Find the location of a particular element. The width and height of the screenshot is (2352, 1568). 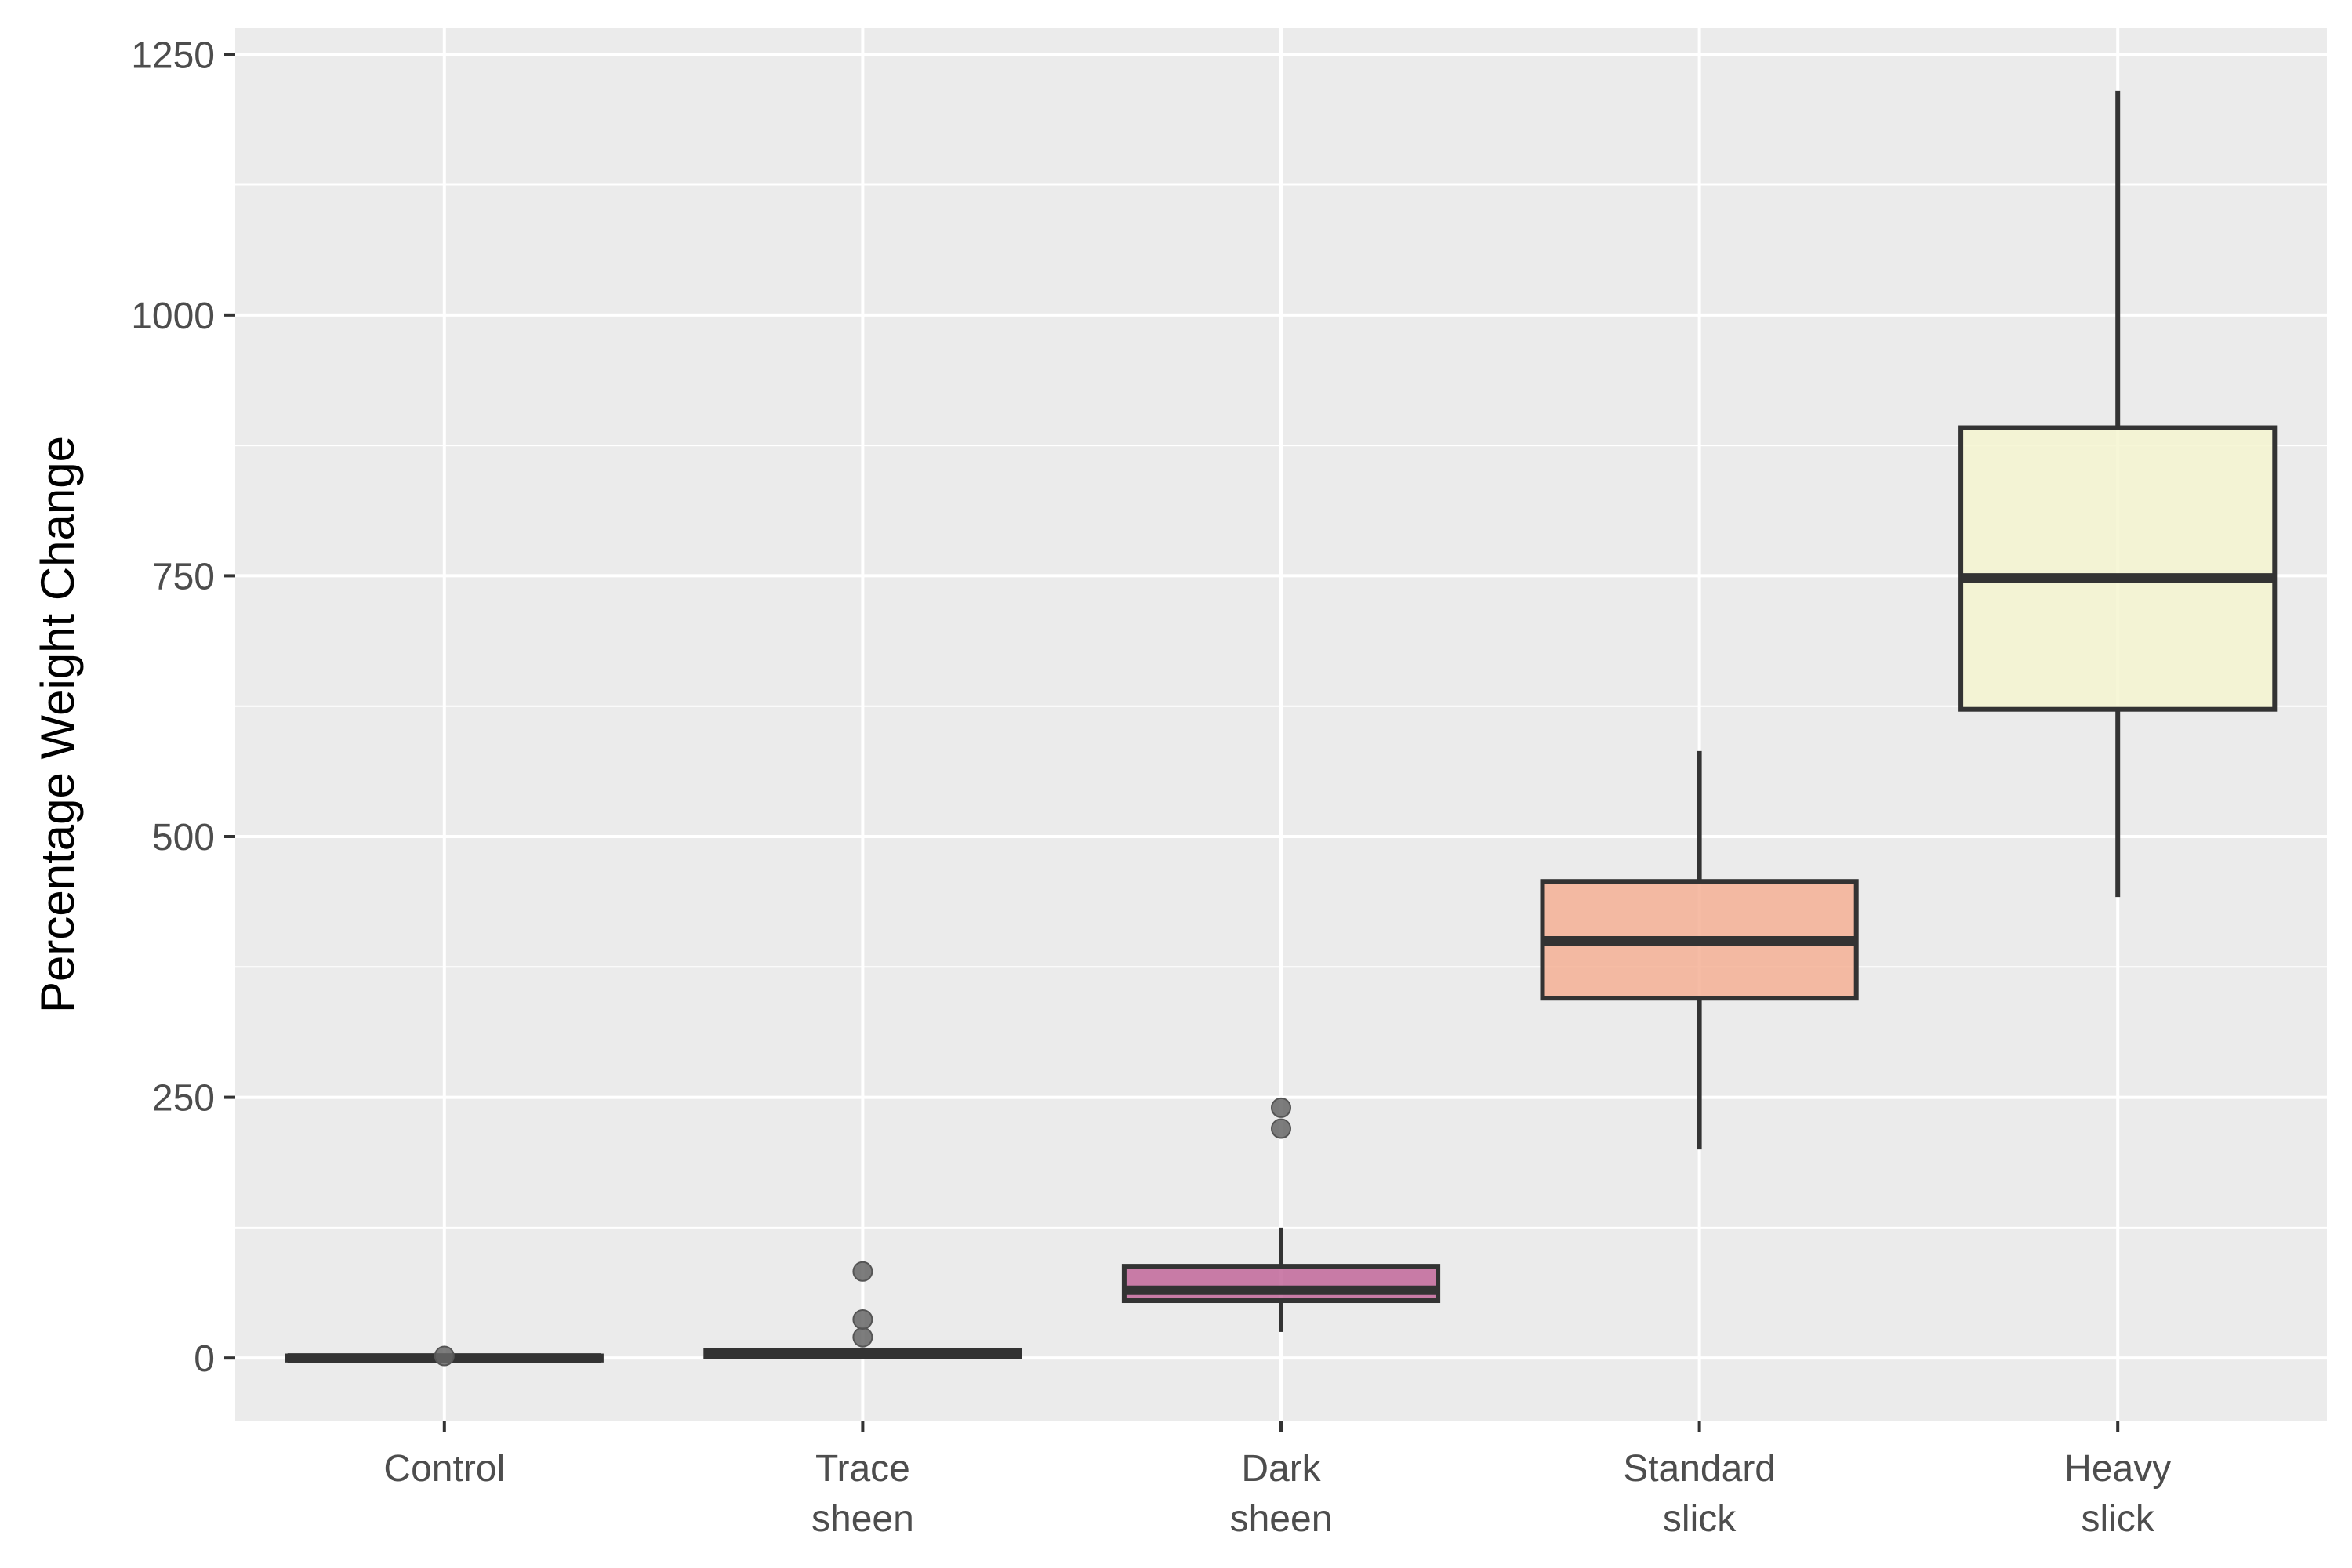

y-tick-label: 750 is located at coordinates (183, 576).